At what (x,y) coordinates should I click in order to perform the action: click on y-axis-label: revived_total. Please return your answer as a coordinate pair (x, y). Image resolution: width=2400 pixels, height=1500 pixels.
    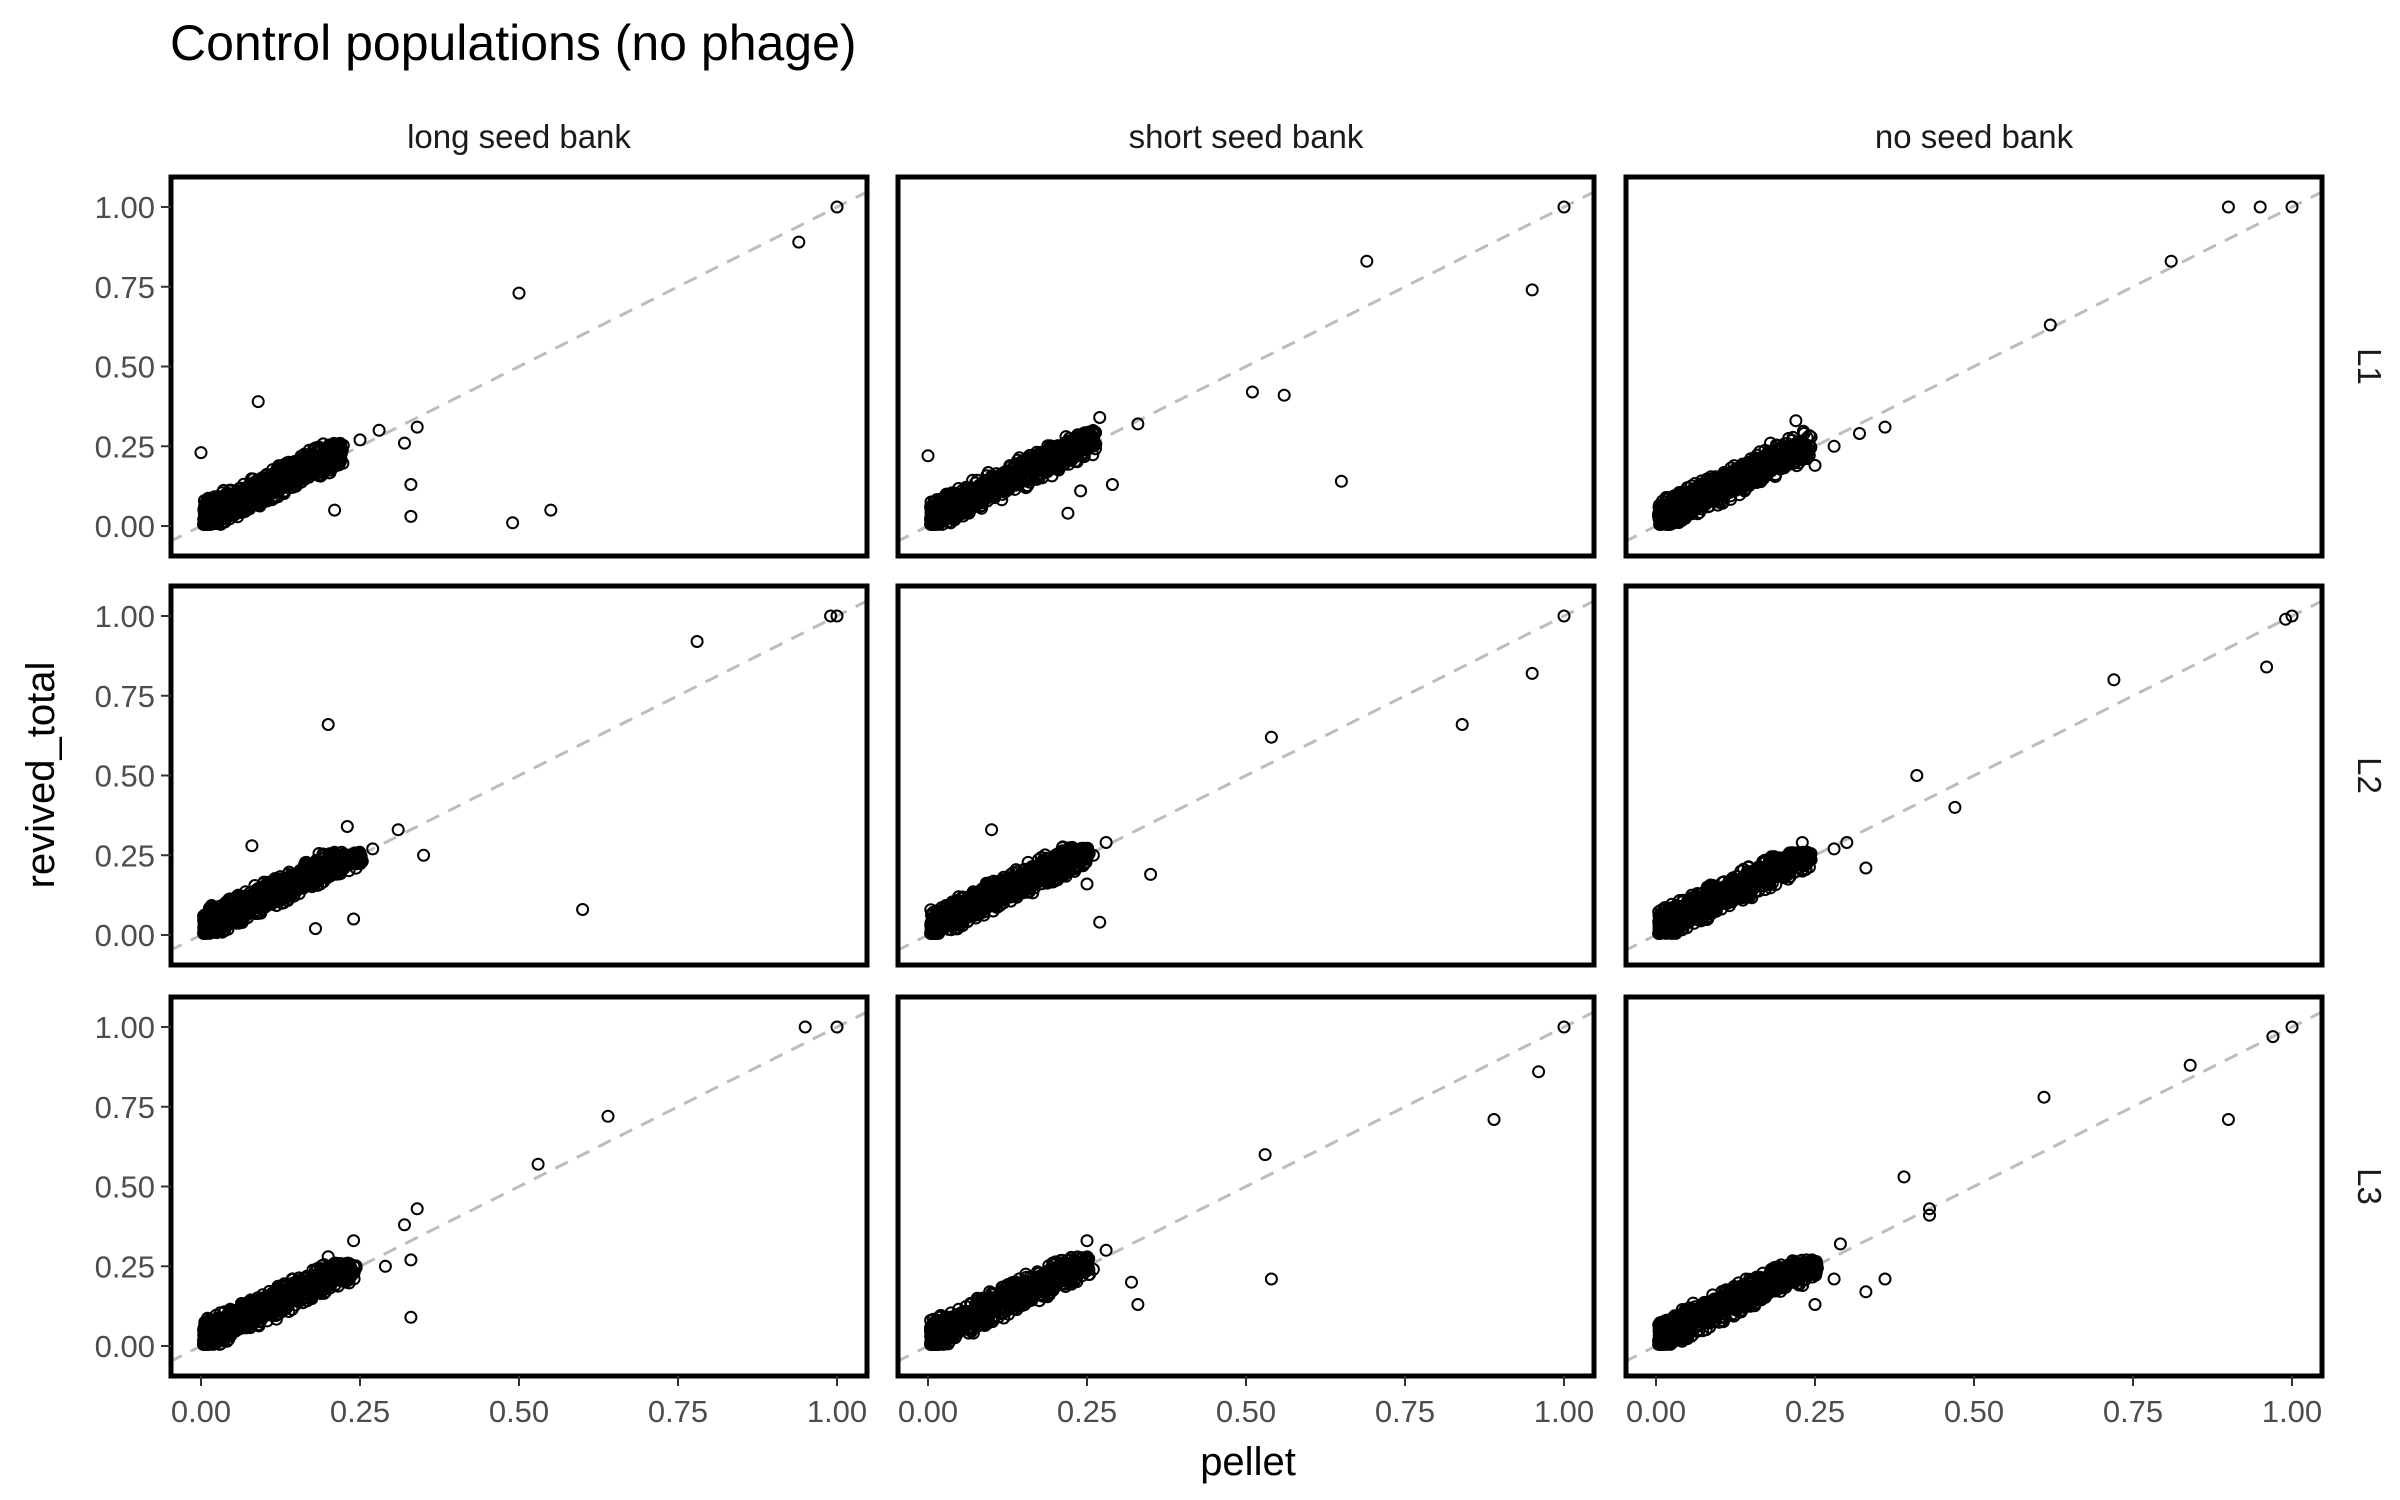
    Looking at the image, I should click on (41, 775).